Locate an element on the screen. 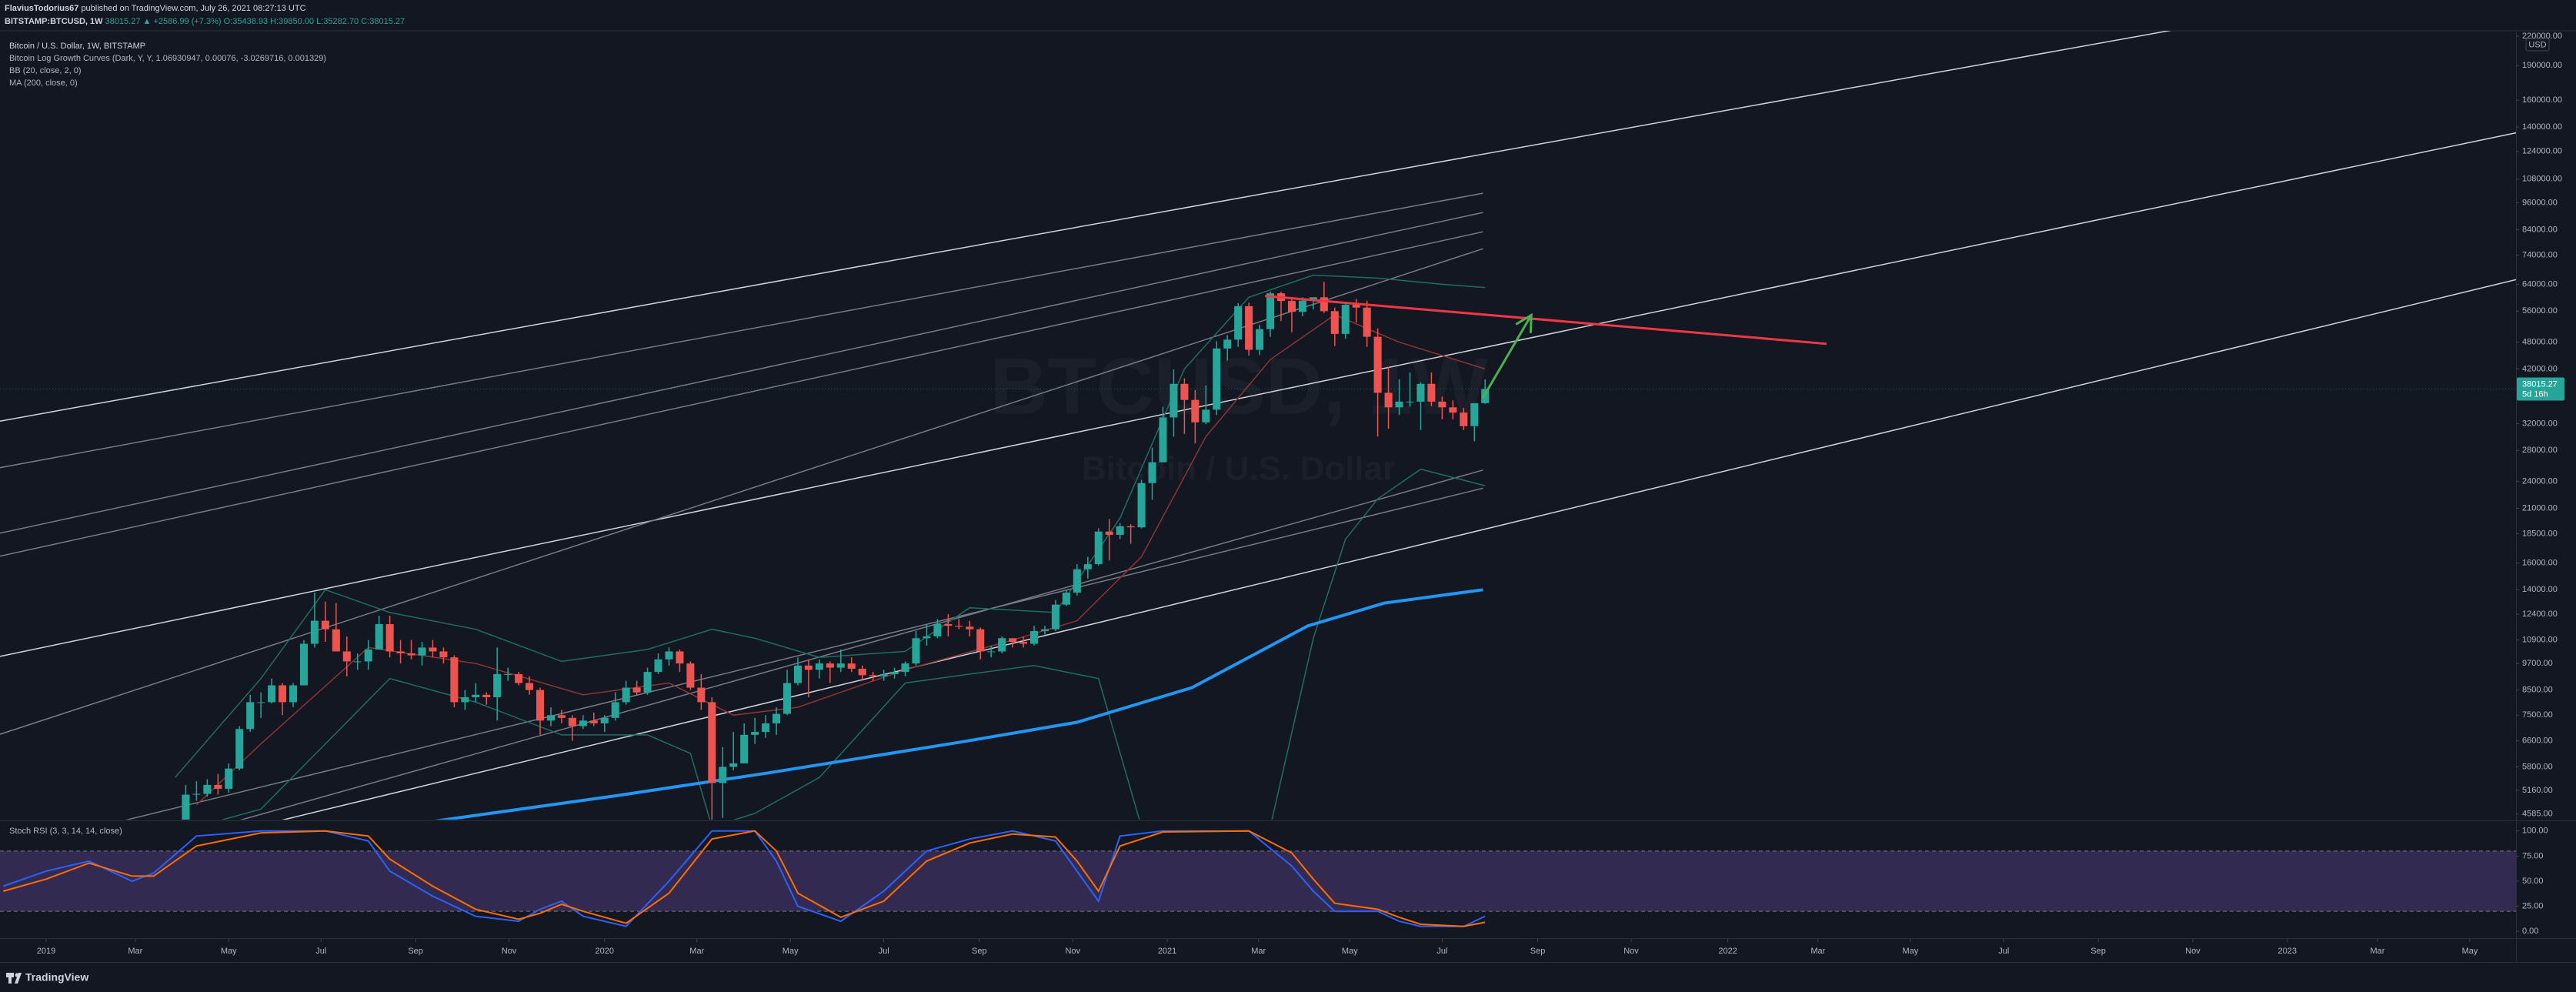 Image resolution: width=2576 pixels, height=992 pixels. brand: TradingView is located at coordinates (57, 977).